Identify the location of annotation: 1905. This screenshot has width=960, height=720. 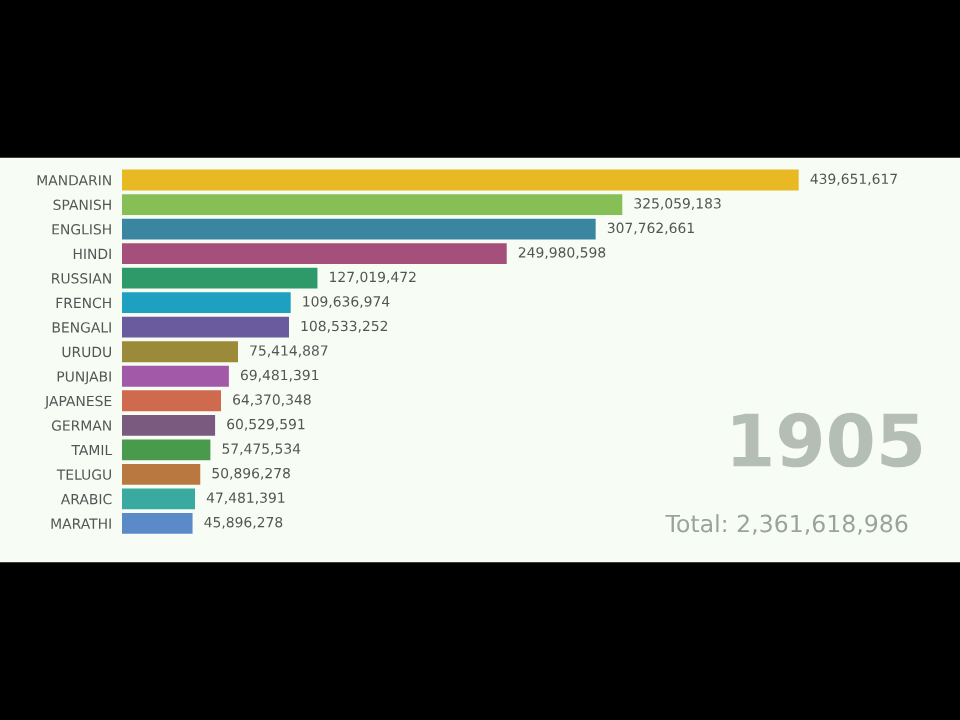
(827, 440).